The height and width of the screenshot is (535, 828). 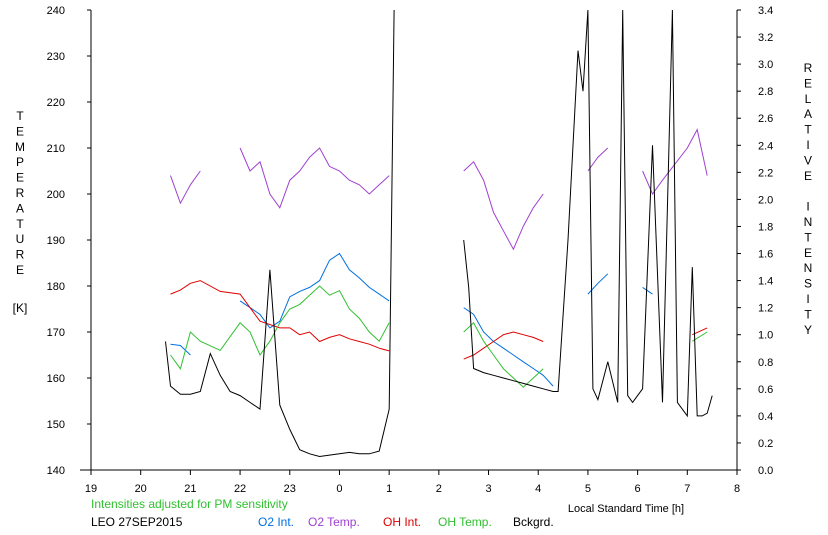 What do you see at coordinates (56, 333) in the screenshot?
I see `left-tick-label: 170` at bounding box center [56, 333].